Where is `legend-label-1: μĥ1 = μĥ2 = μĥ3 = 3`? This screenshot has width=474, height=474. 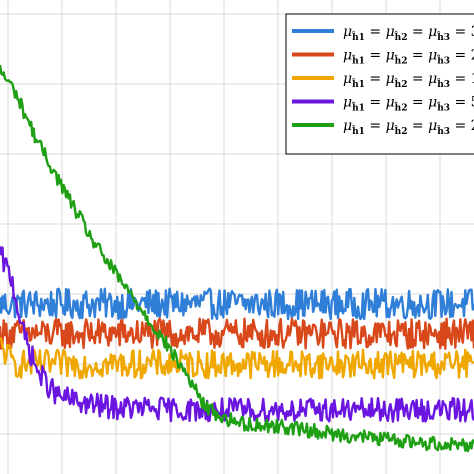
legend-label-1: μĥ1 = μĥ2 = μĥ3 = 3 is located at coordinates (408, 33).